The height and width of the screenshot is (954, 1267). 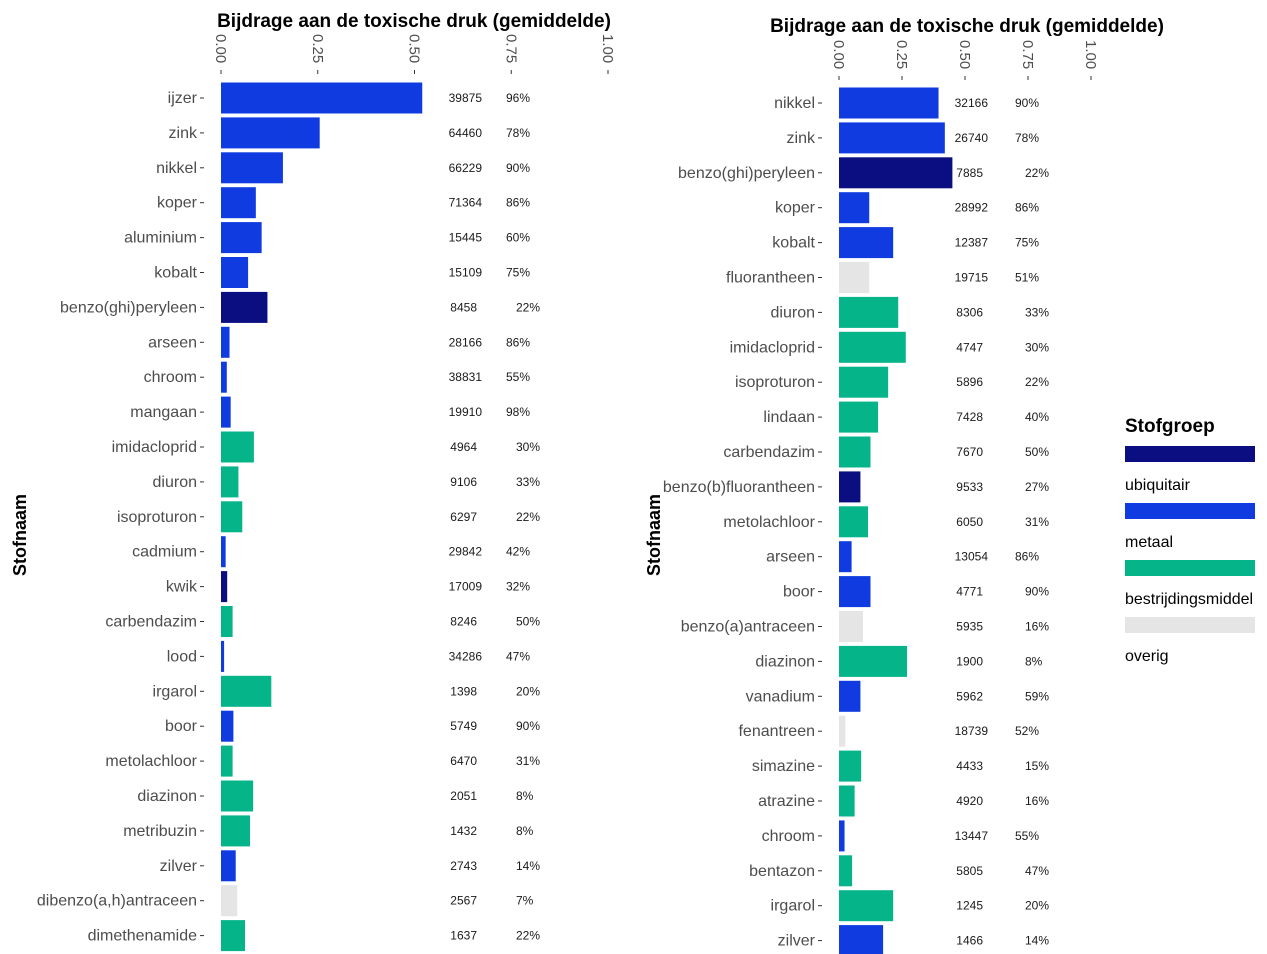 I want to click on bar-percent-label: 27%, so click(x=1037, y=487).